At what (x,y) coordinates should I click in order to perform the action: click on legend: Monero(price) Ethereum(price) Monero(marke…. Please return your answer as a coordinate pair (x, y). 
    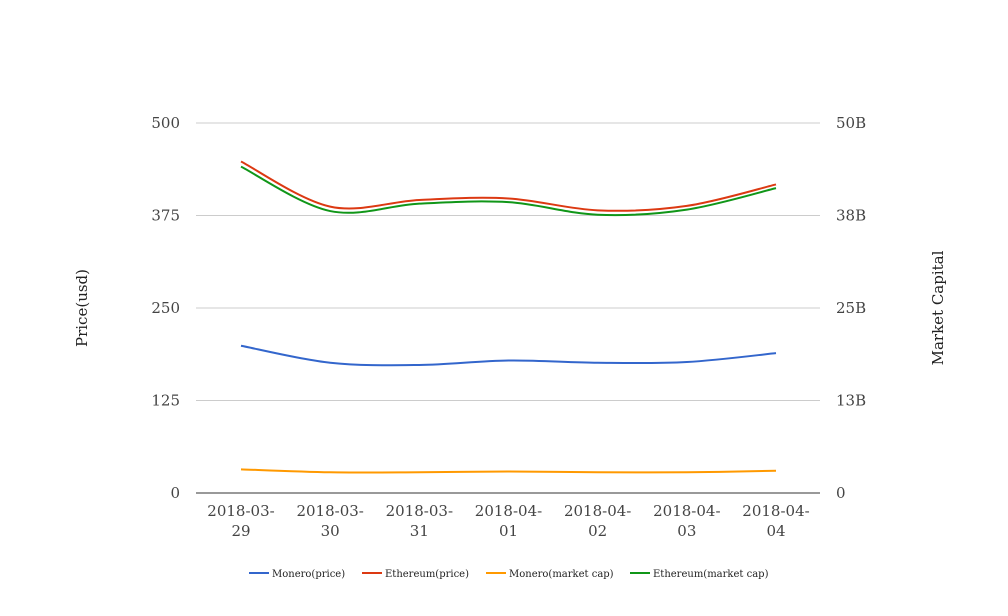
    Looking at the image, I should click on (509, 574).